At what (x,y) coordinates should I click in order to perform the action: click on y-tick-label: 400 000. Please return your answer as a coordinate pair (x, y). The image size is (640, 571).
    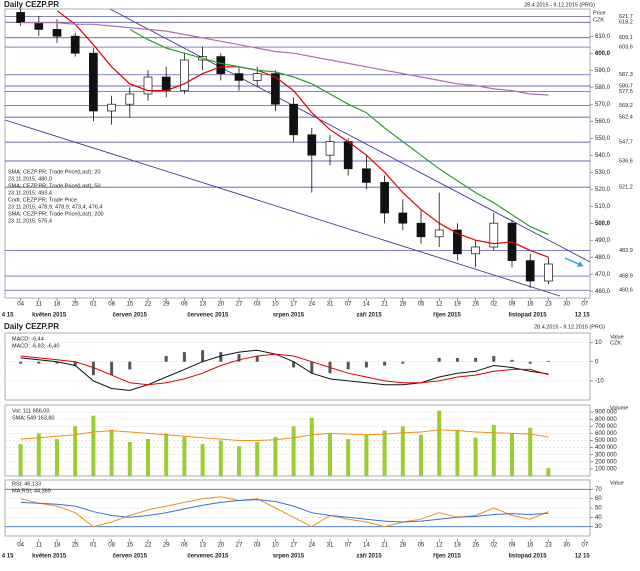
    Looking at the image, I should click on (606, 448).